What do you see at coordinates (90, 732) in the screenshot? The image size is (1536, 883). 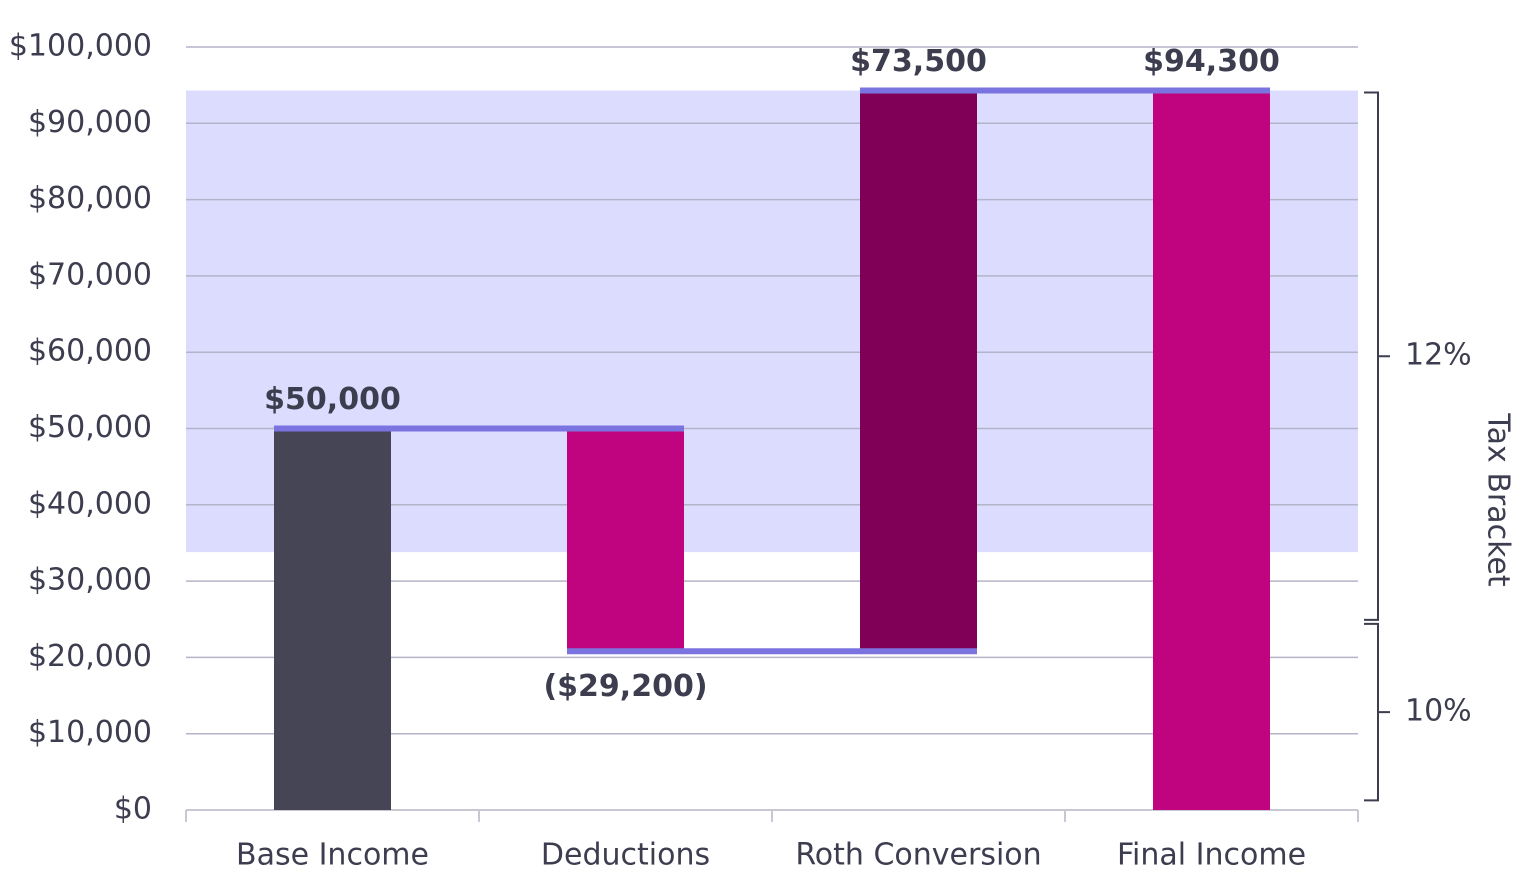 I see `y-tick-label: $10,000` at bounding box center [90, 732].